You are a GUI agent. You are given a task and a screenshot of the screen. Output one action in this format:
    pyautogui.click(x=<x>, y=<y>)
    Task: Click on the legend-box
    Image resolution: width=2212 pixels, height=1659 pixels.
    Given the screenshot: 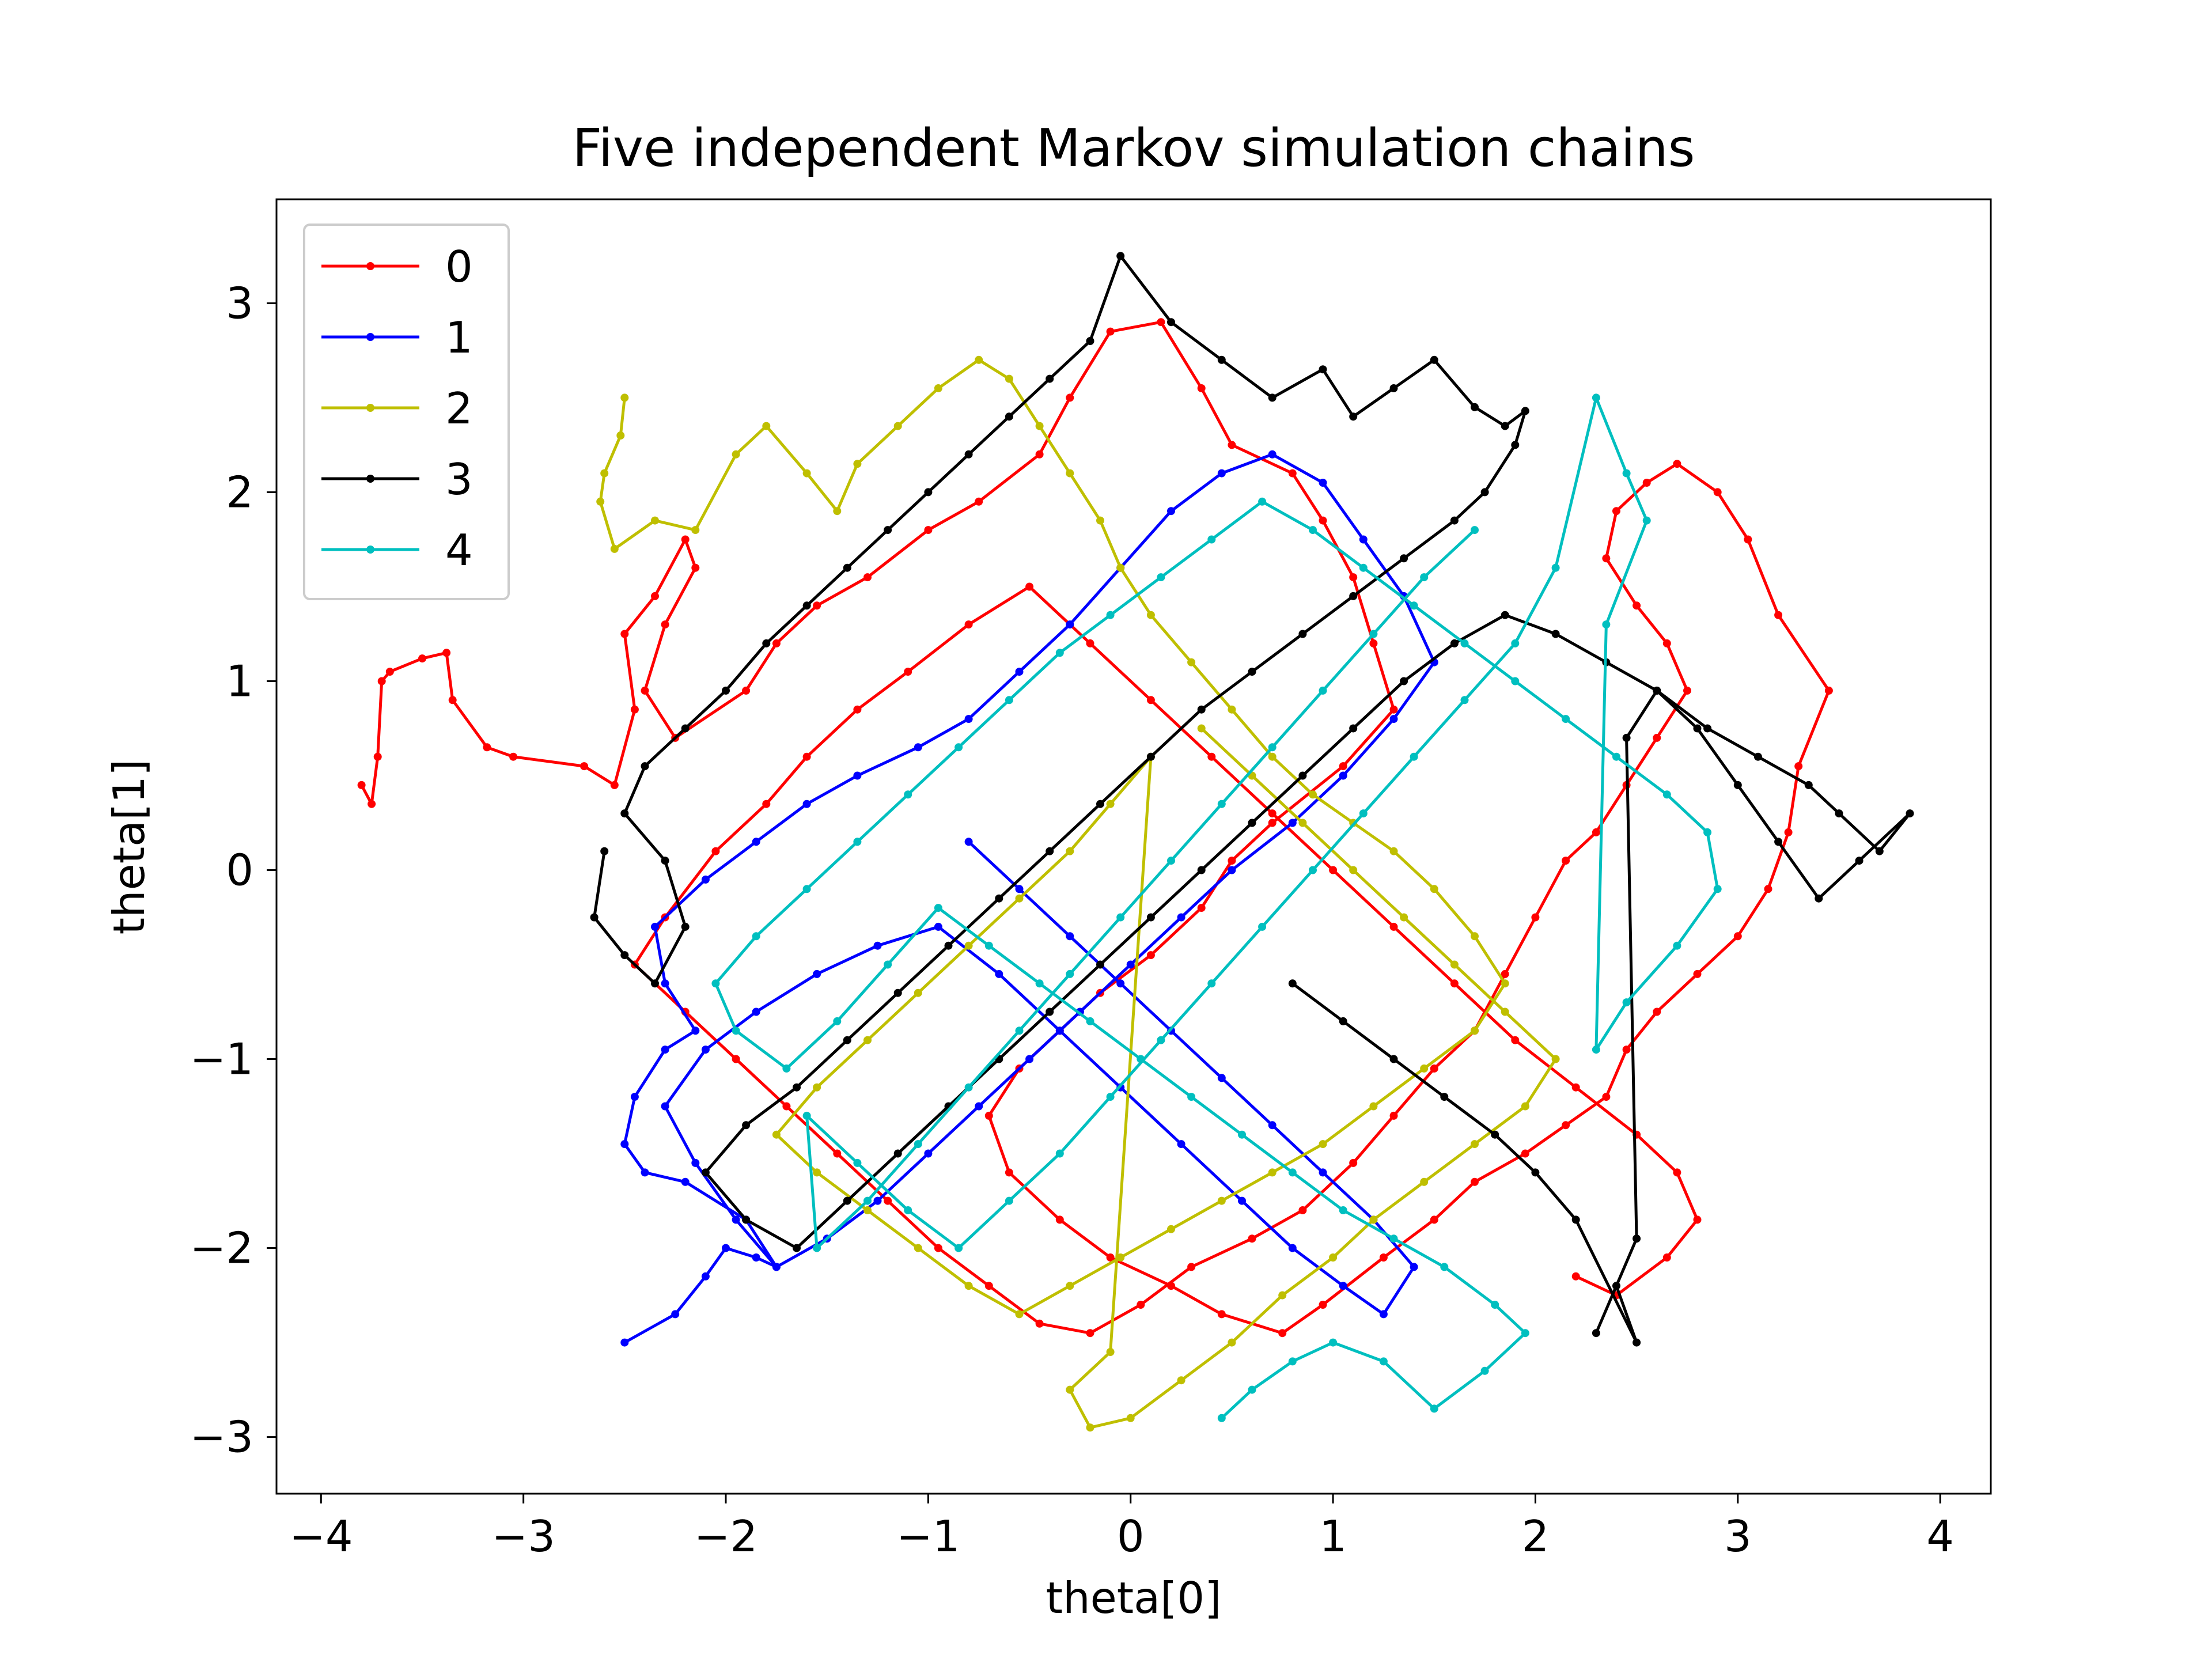 What is the action you would take?
    pyautogui.click(x=406, y=412)
    